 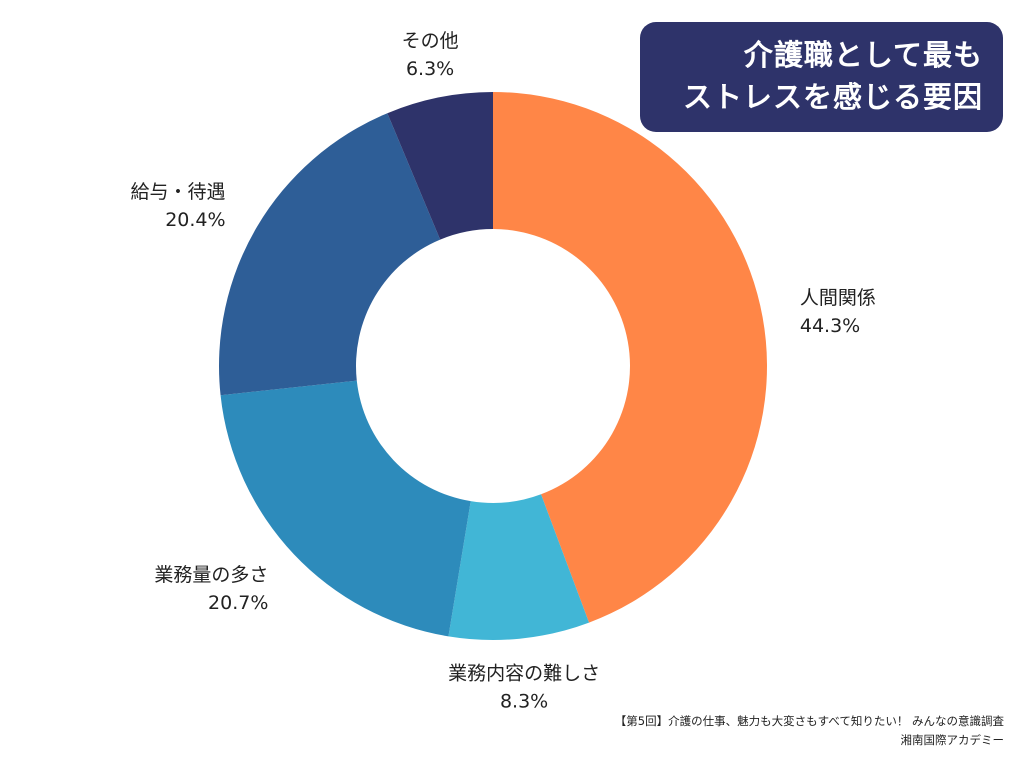 What do you see at coordinates (238, 603) in the screenshot?
I see `slice-value-workload: 20.7%` at bounding box center [238, 603].